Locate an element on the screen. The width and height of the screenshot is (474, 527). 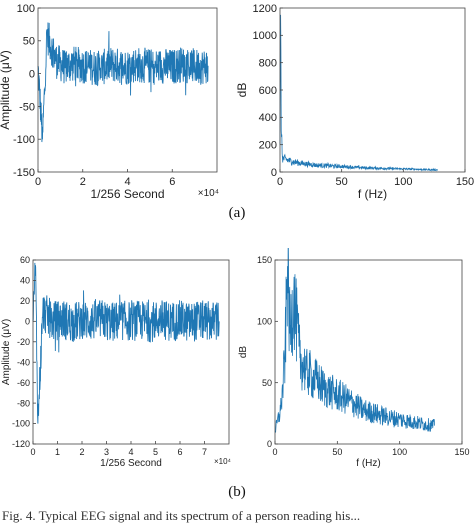
y-tick-label: 200 is located at coordinates (268, 146).